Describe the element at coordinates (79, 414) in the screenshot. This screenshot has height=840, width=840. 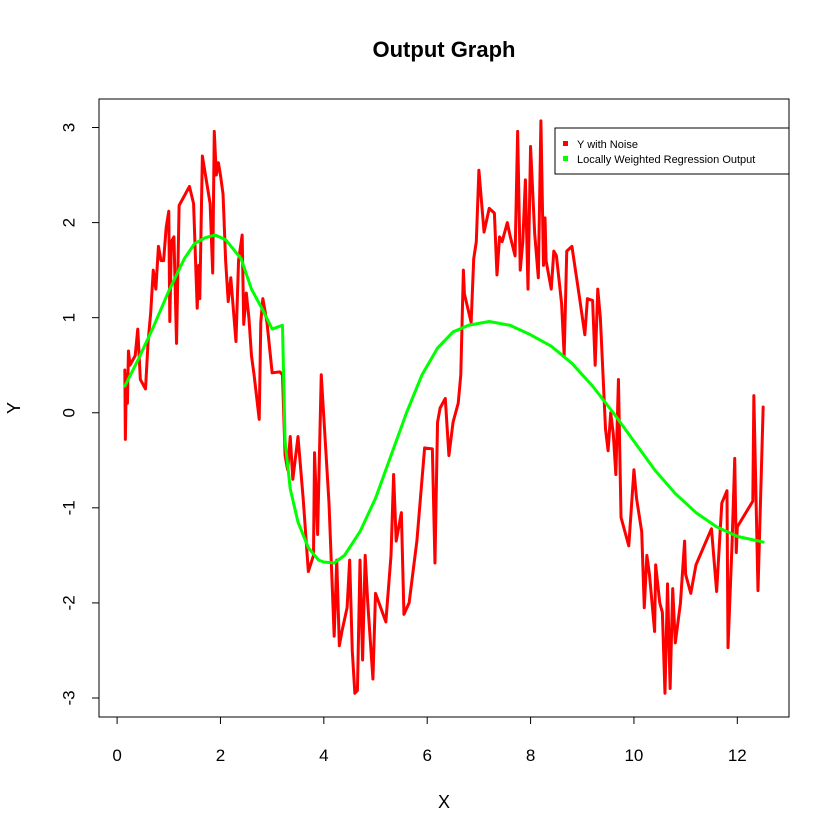
I see `y-axis: -3 -2 -1 0 1 2 3` at that location.